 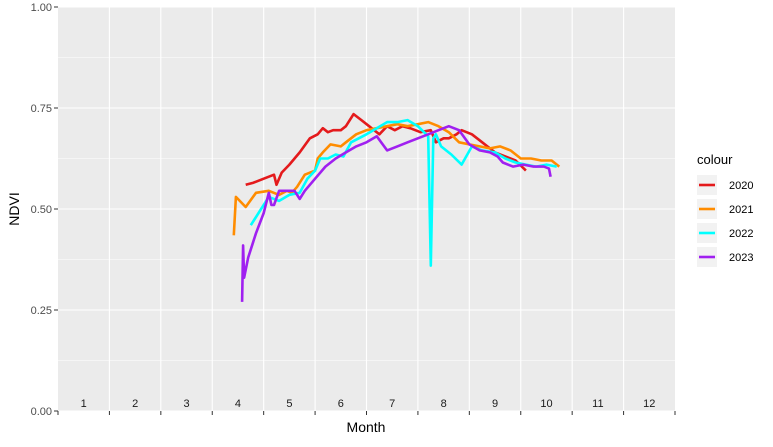 I want to click on legend-label-2021: 2021, so click(x=741, y=210).